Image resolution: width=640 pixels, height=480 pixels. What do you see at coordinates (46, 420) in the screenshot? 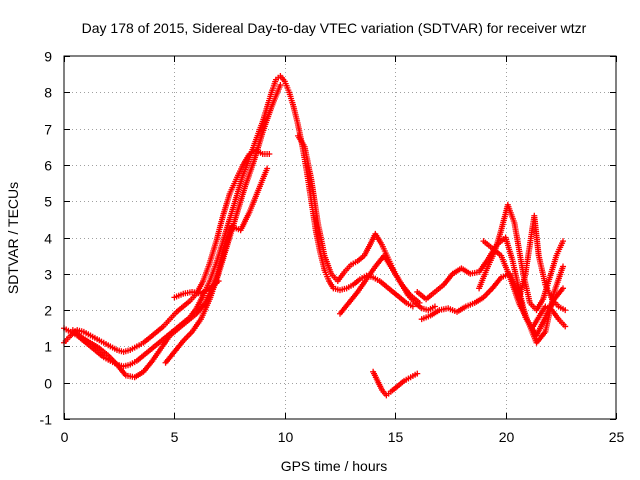
I see `y-tick-label: -1` at bounding box center [46, 420].